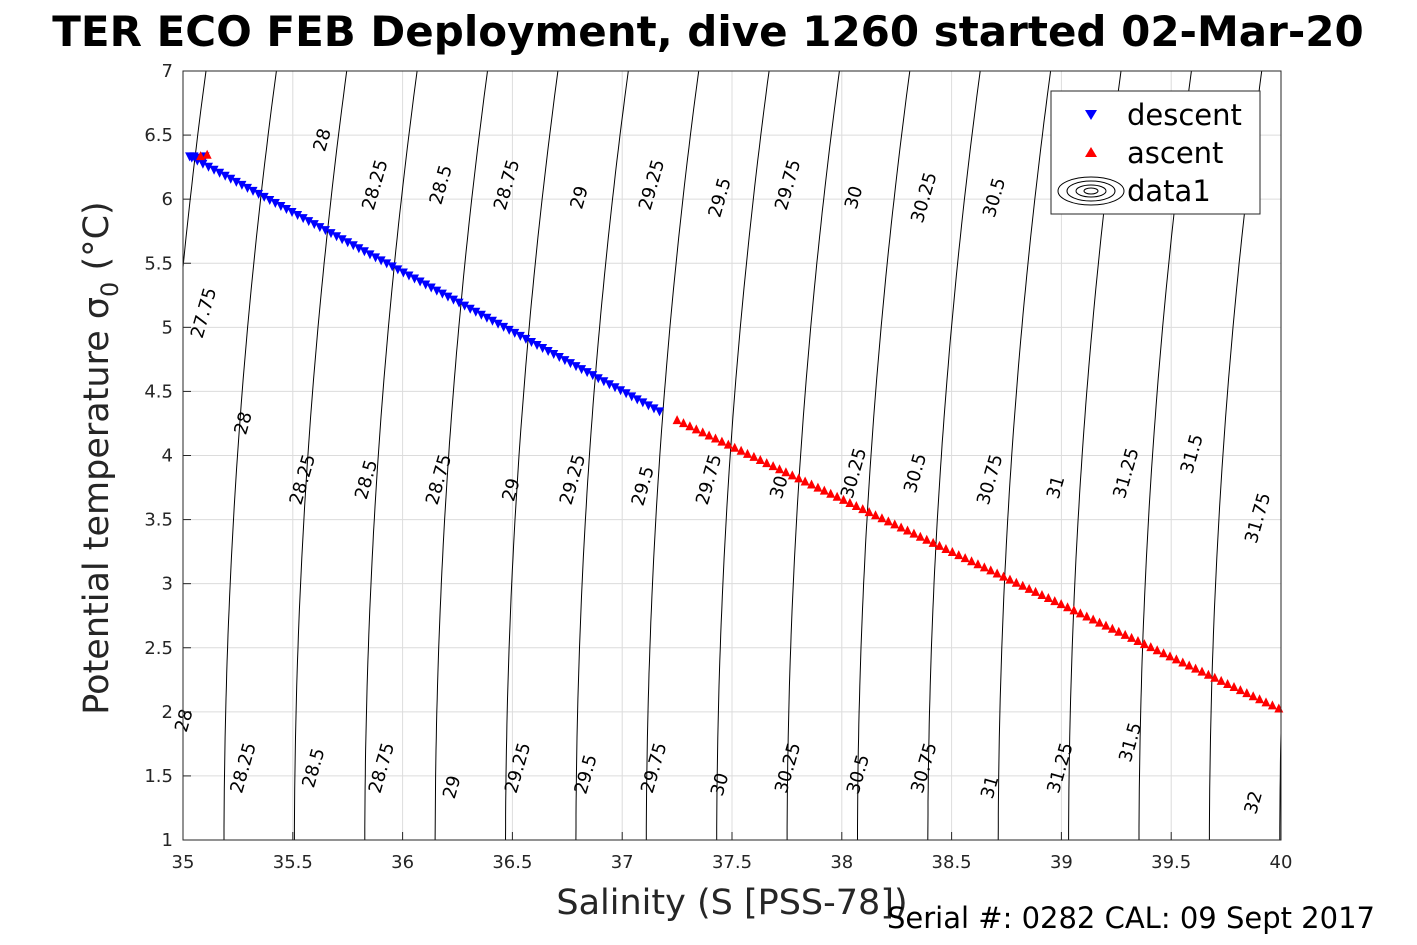  What do you see at coordinates (158, 263) in the screenshot?
I see `y-tick-label: 5.5` at bounding box center [158, 263].